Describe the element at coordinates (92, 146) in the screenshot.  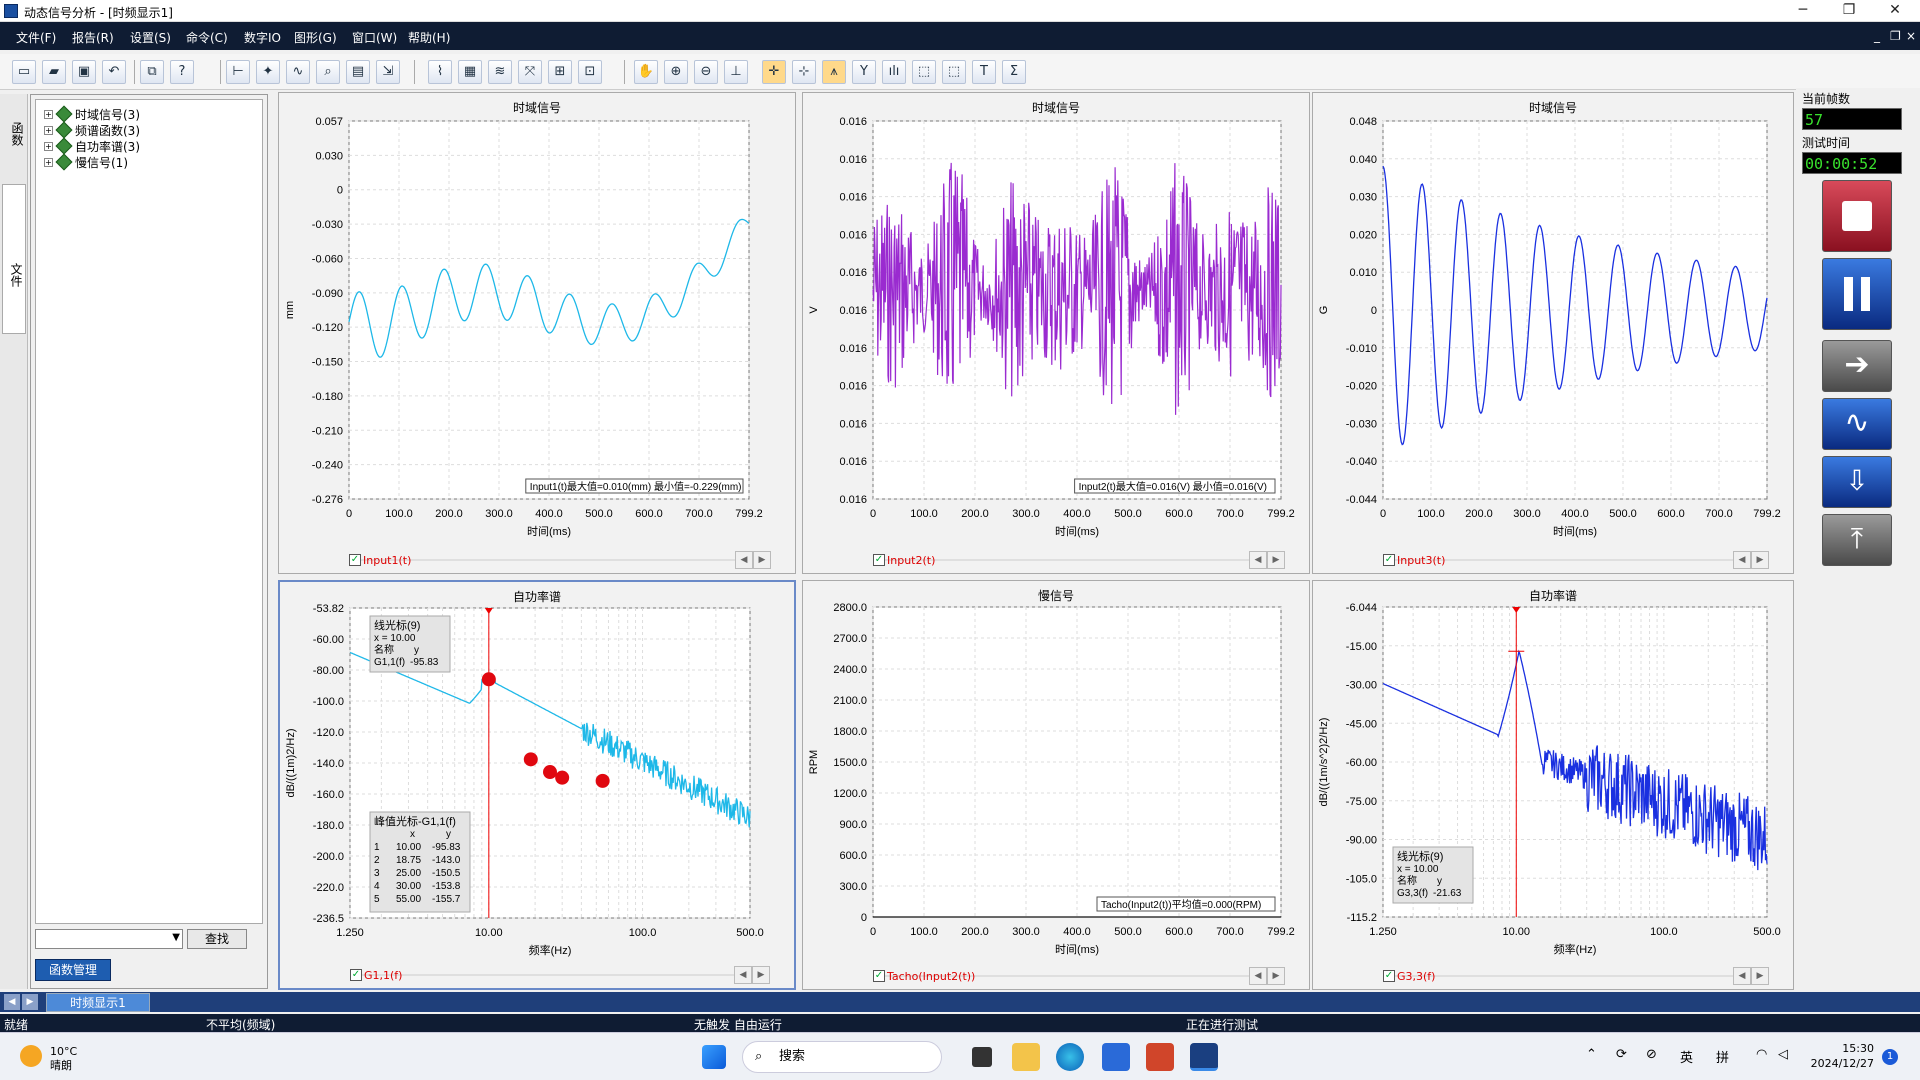
I see `tree-item-autopower-spectrum: + 自功率谱(3)` at that location.